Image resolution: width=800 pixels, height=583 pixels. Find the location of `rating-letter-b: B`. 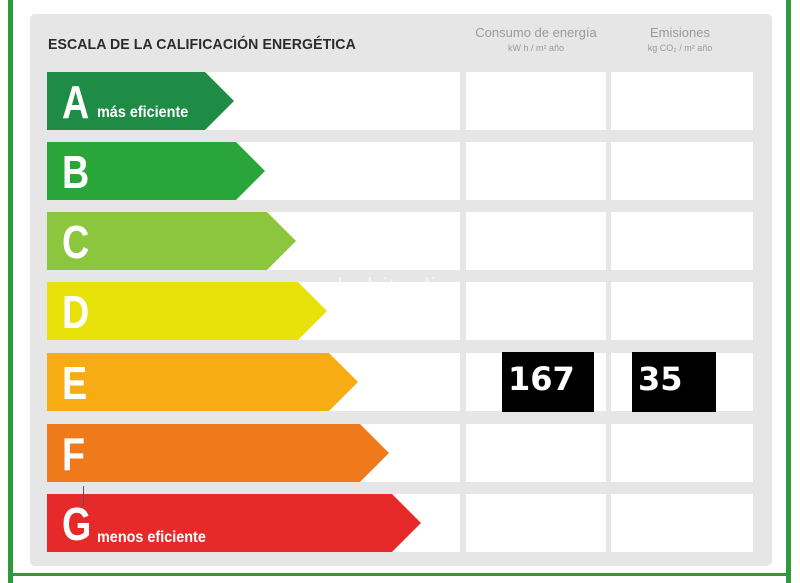

rating-letter-b: B is located at coordinates (76, 172).